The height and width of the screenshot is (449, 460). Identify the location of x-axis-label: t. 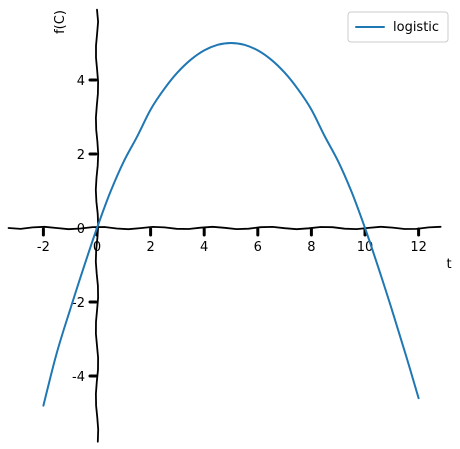
(448, 264).